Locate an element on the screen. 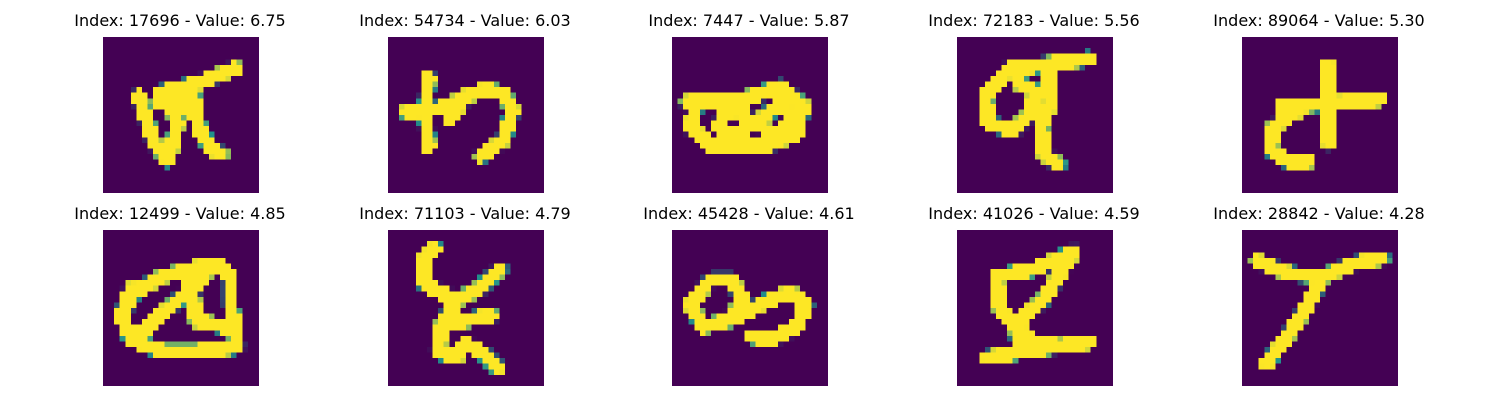 The image size is (1500, 400). panel-4: Index: 72183 - Value: 5.56 is located at coordinates (1044, 96).